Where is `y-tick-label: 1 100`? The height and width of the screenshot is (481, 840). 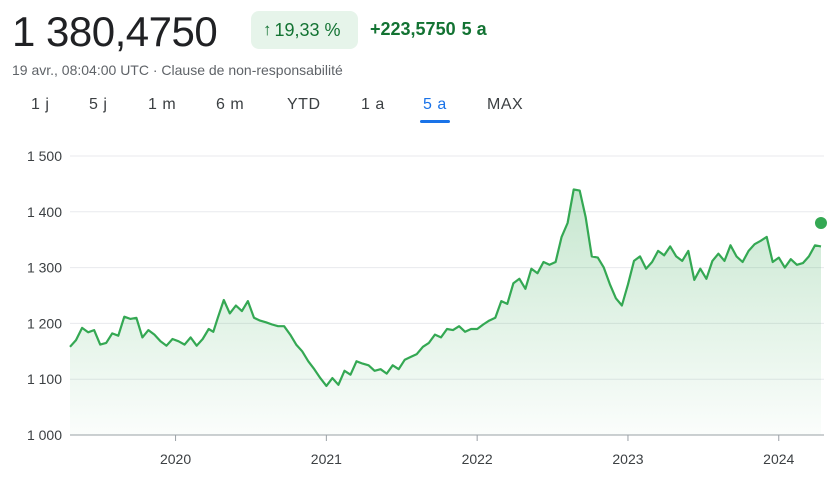
y-tick-label: 1 100 is located at coordinates (44, 379).